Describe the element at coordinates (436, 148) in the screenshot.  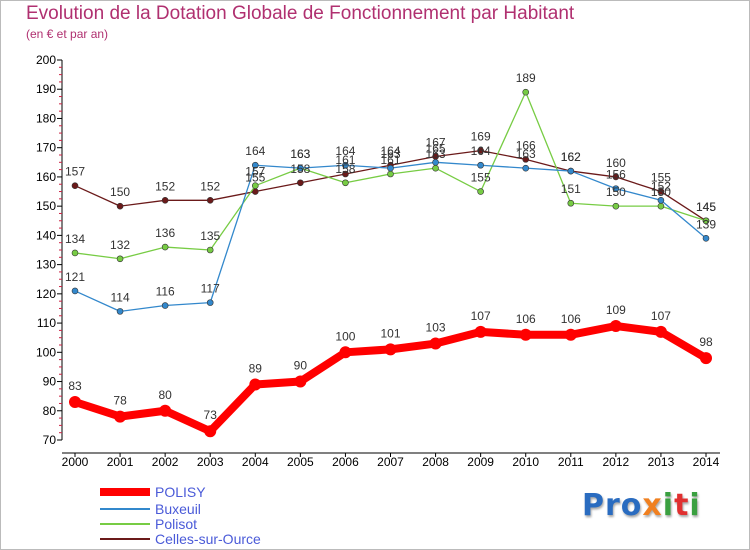
I see `data-label-buxeuil: 165` at that location.